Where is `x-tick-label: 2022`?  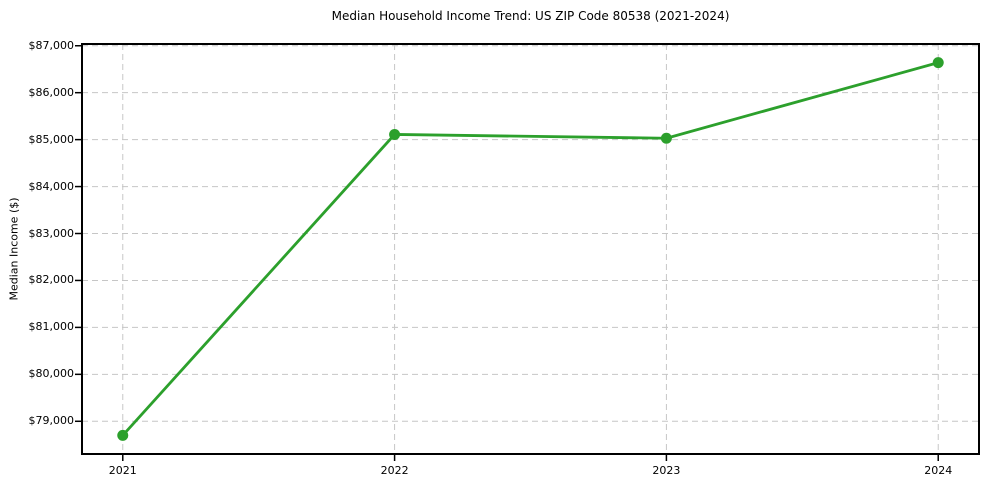
x-tick-label: 2022 is located at coordinates (394, 470).